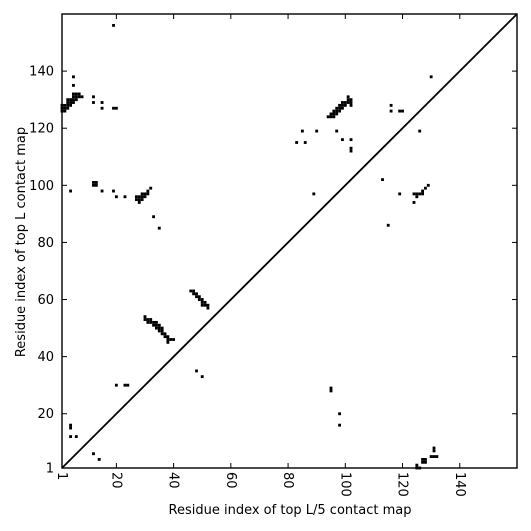  Describe the element at coordinates (45, 243) in the screenshot. I see `y-tick-label: 80` at that location.